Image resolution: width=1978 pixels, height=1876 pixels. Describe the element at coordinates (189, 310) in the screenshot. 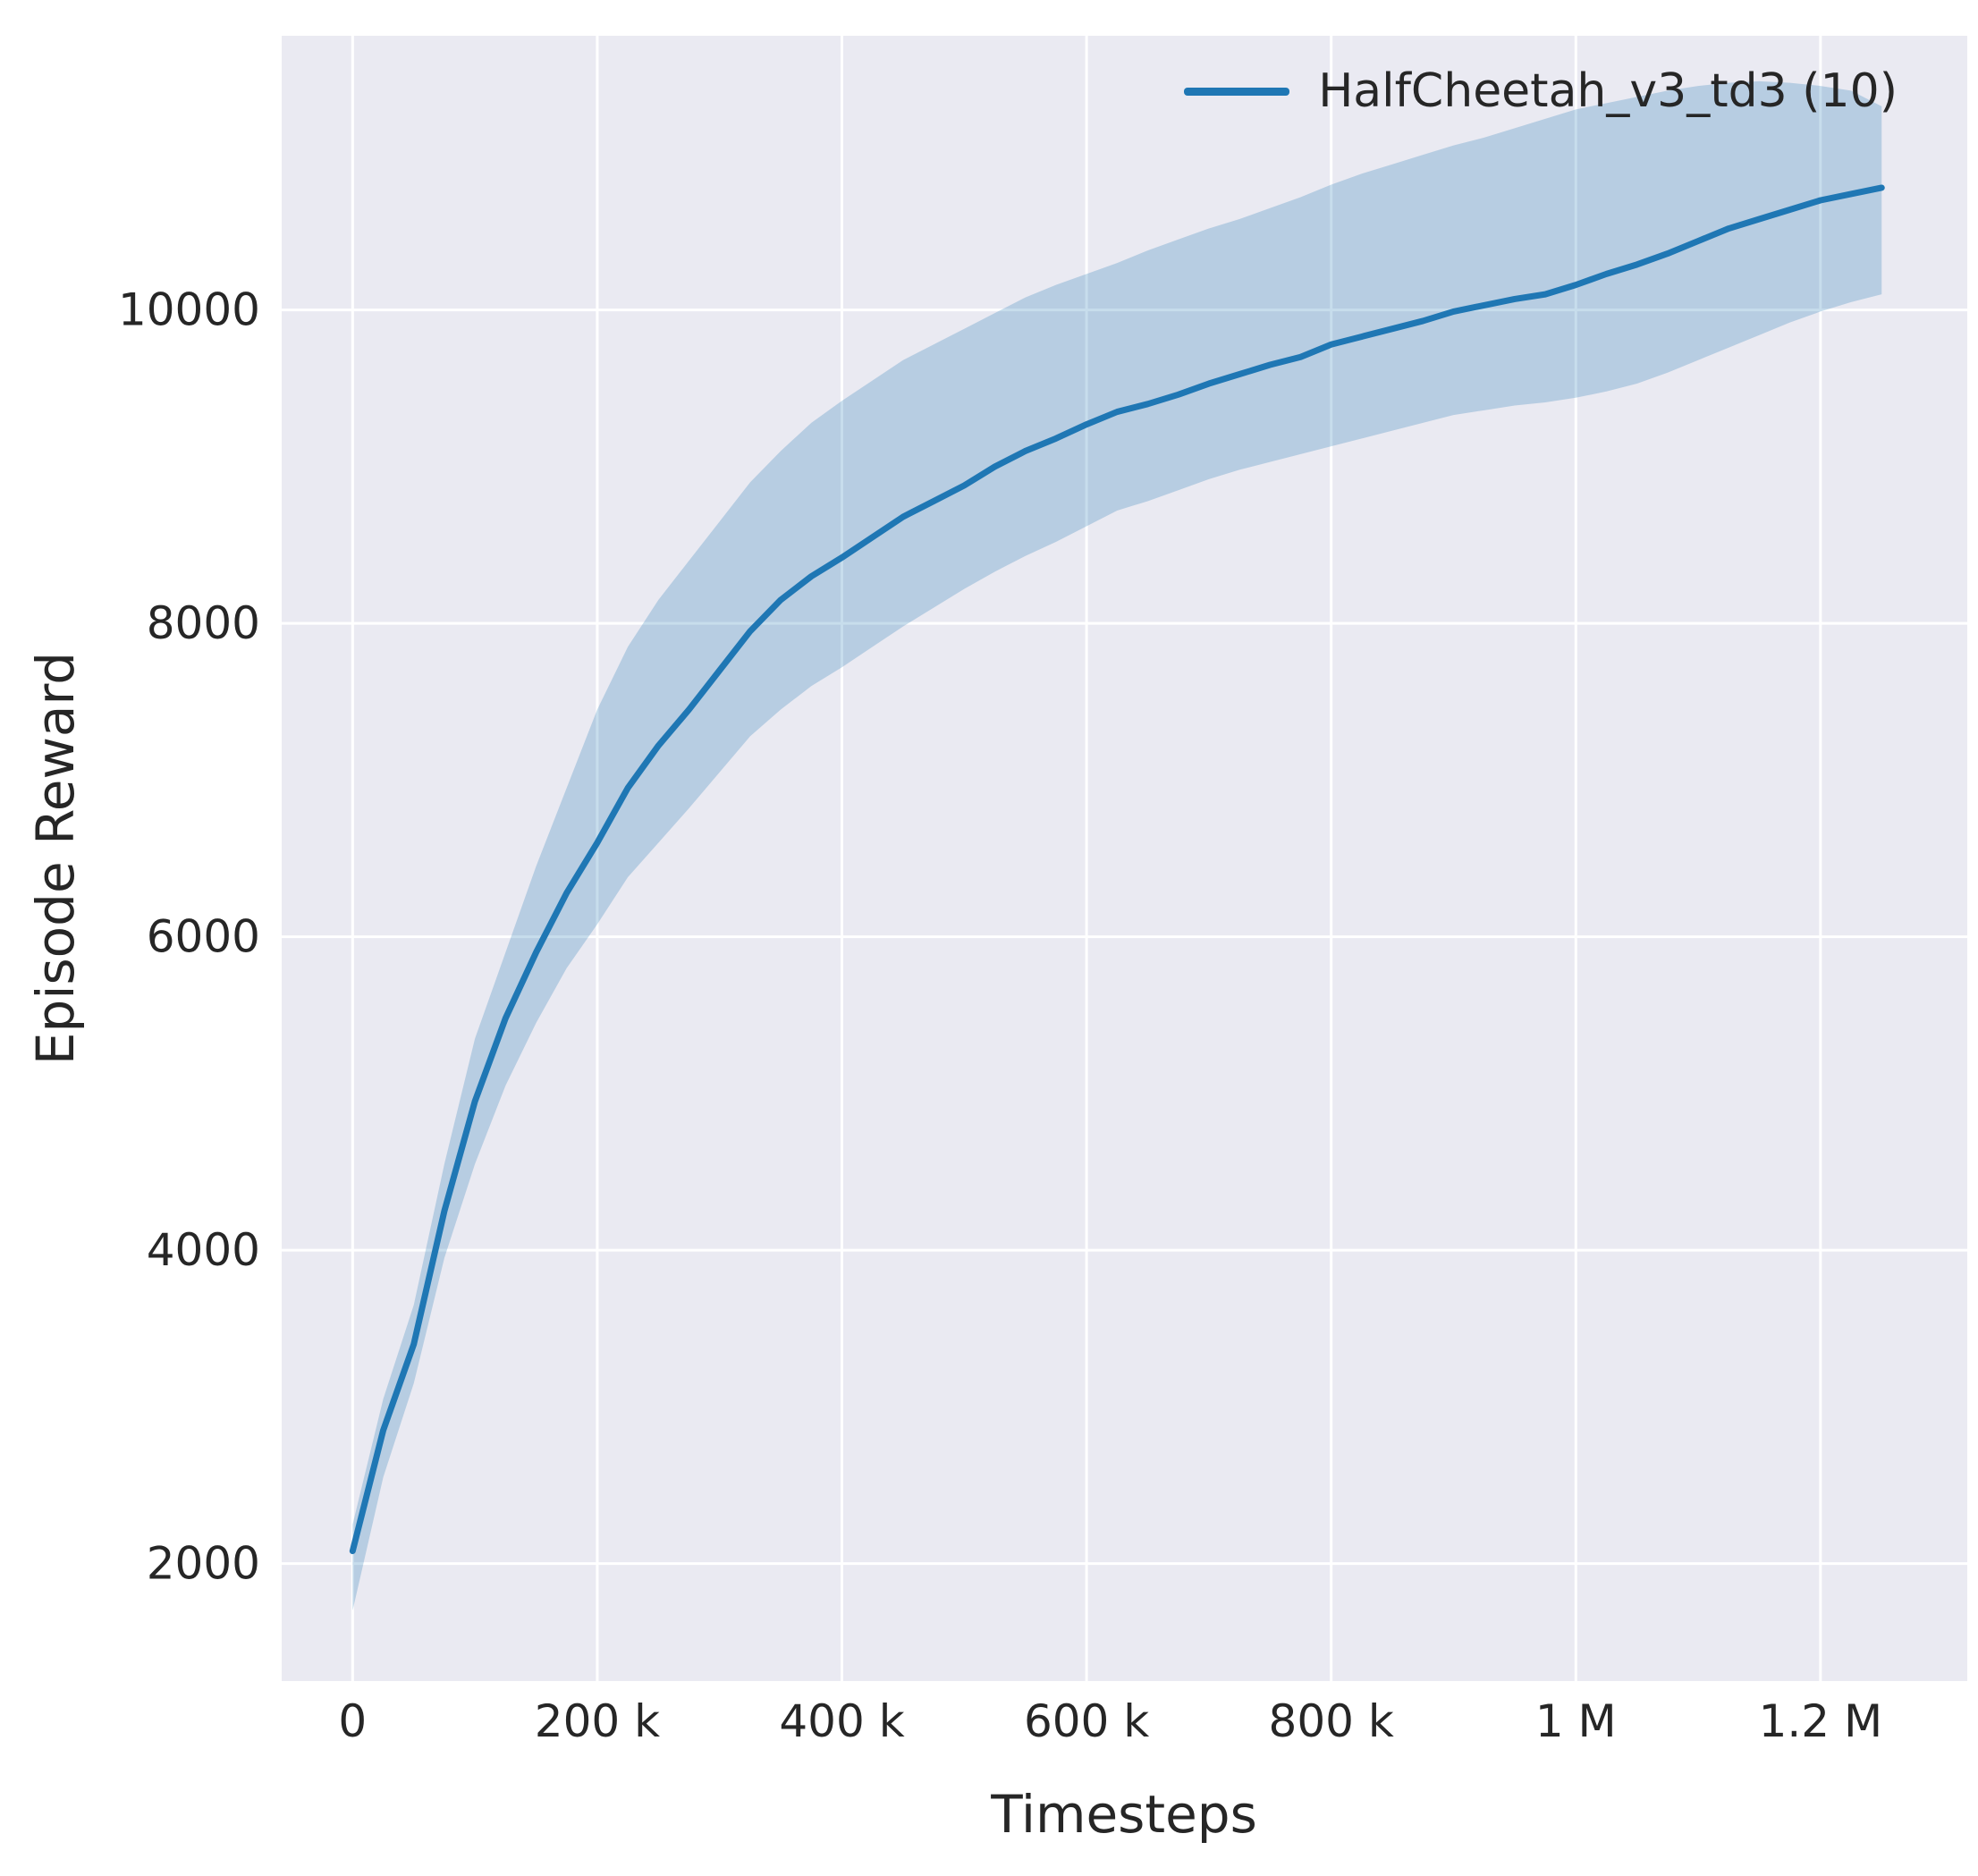

I see `y-tick-label: 10000` at that location.